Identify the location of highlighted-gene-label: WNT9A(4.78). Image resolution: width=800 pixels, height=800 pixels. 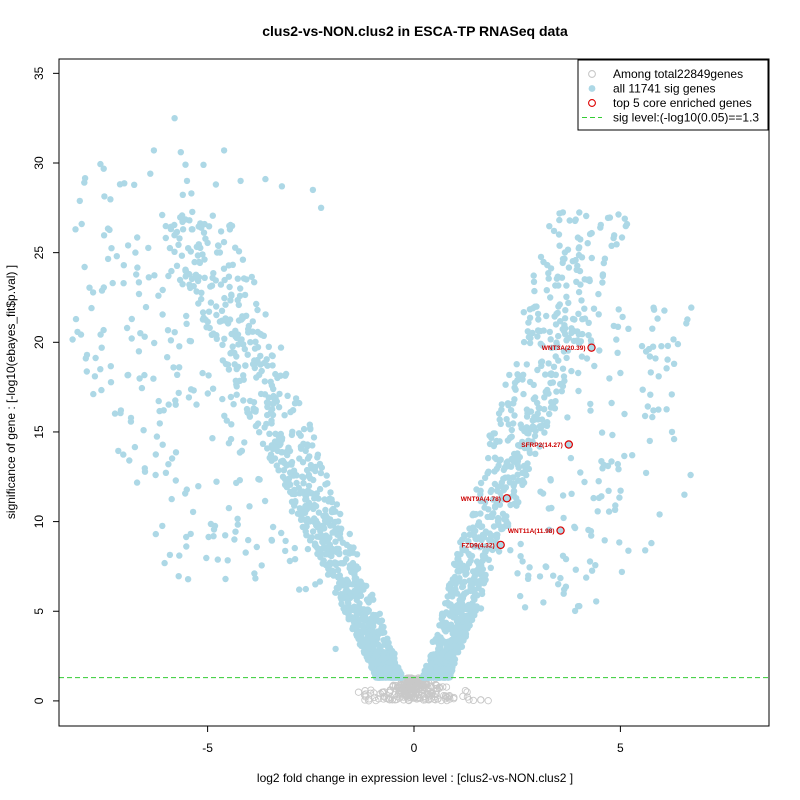
(481, 499).